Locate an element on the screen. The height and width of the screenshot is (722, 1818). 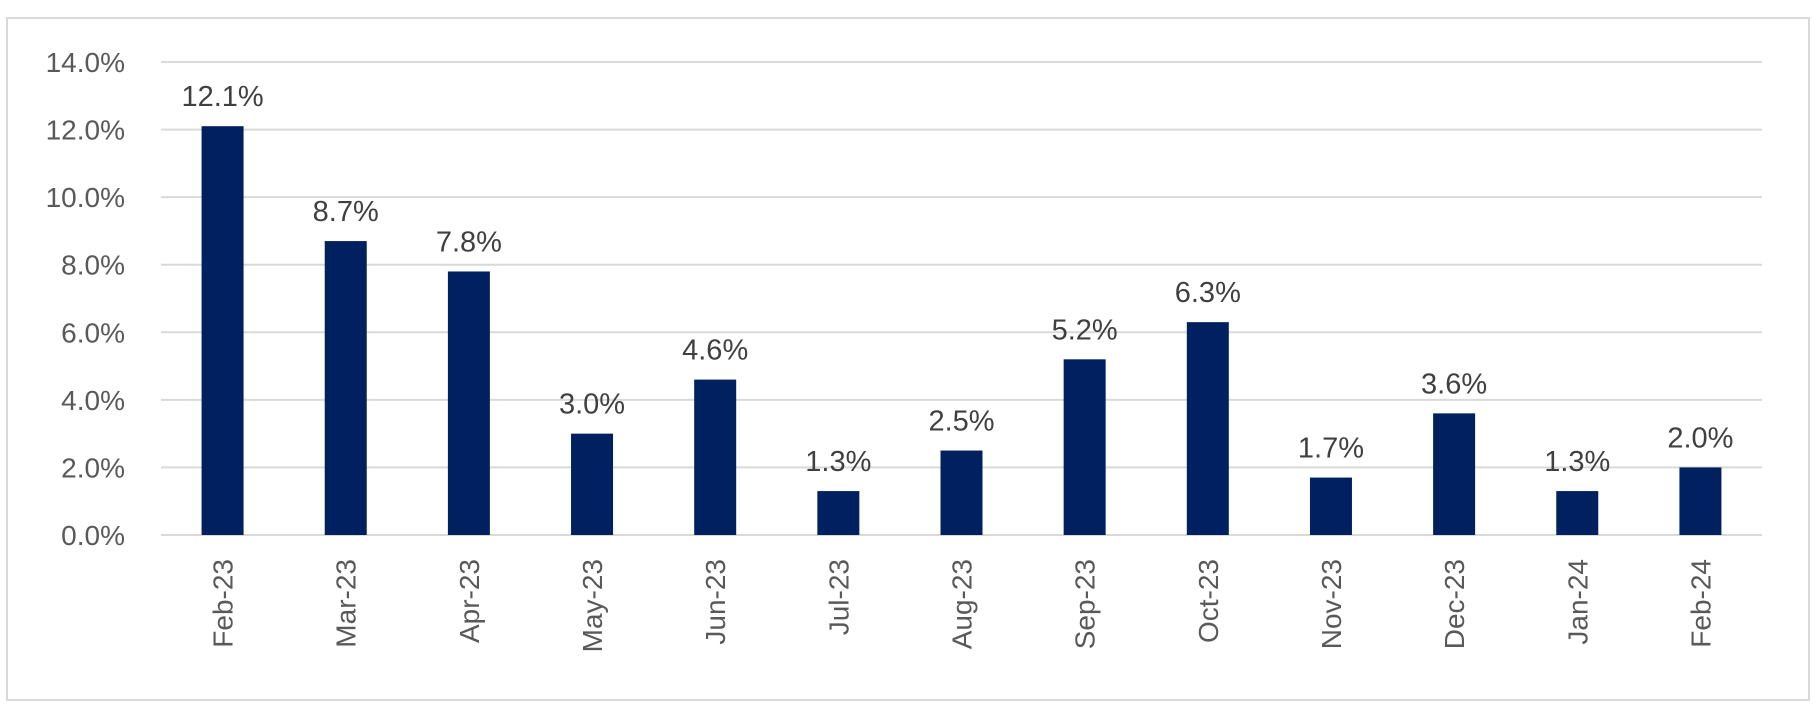
x-tick-label: Aug-23 is located at coordinates (962, 604).